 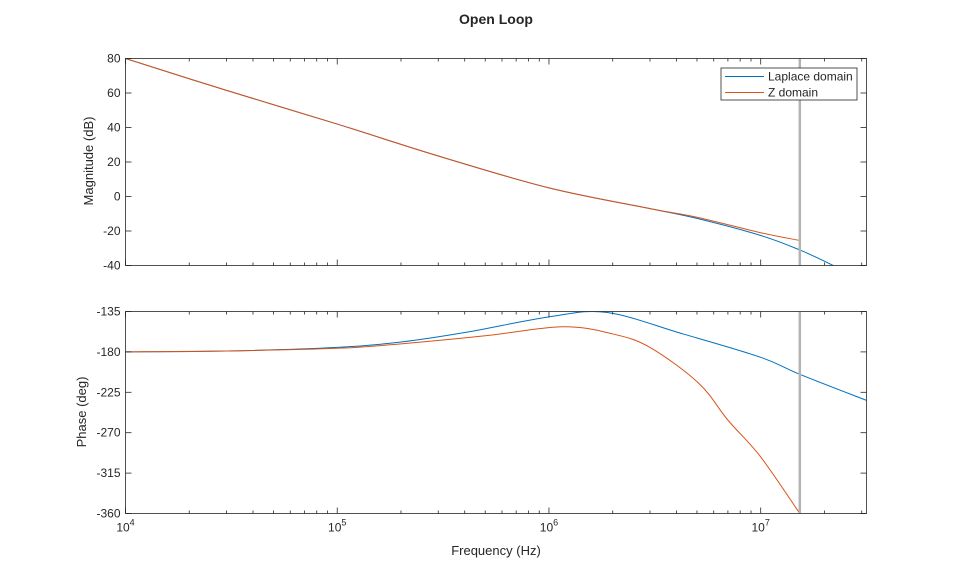 I want to click on phase-y-tick-label: -180, so click(x=108, y=352).